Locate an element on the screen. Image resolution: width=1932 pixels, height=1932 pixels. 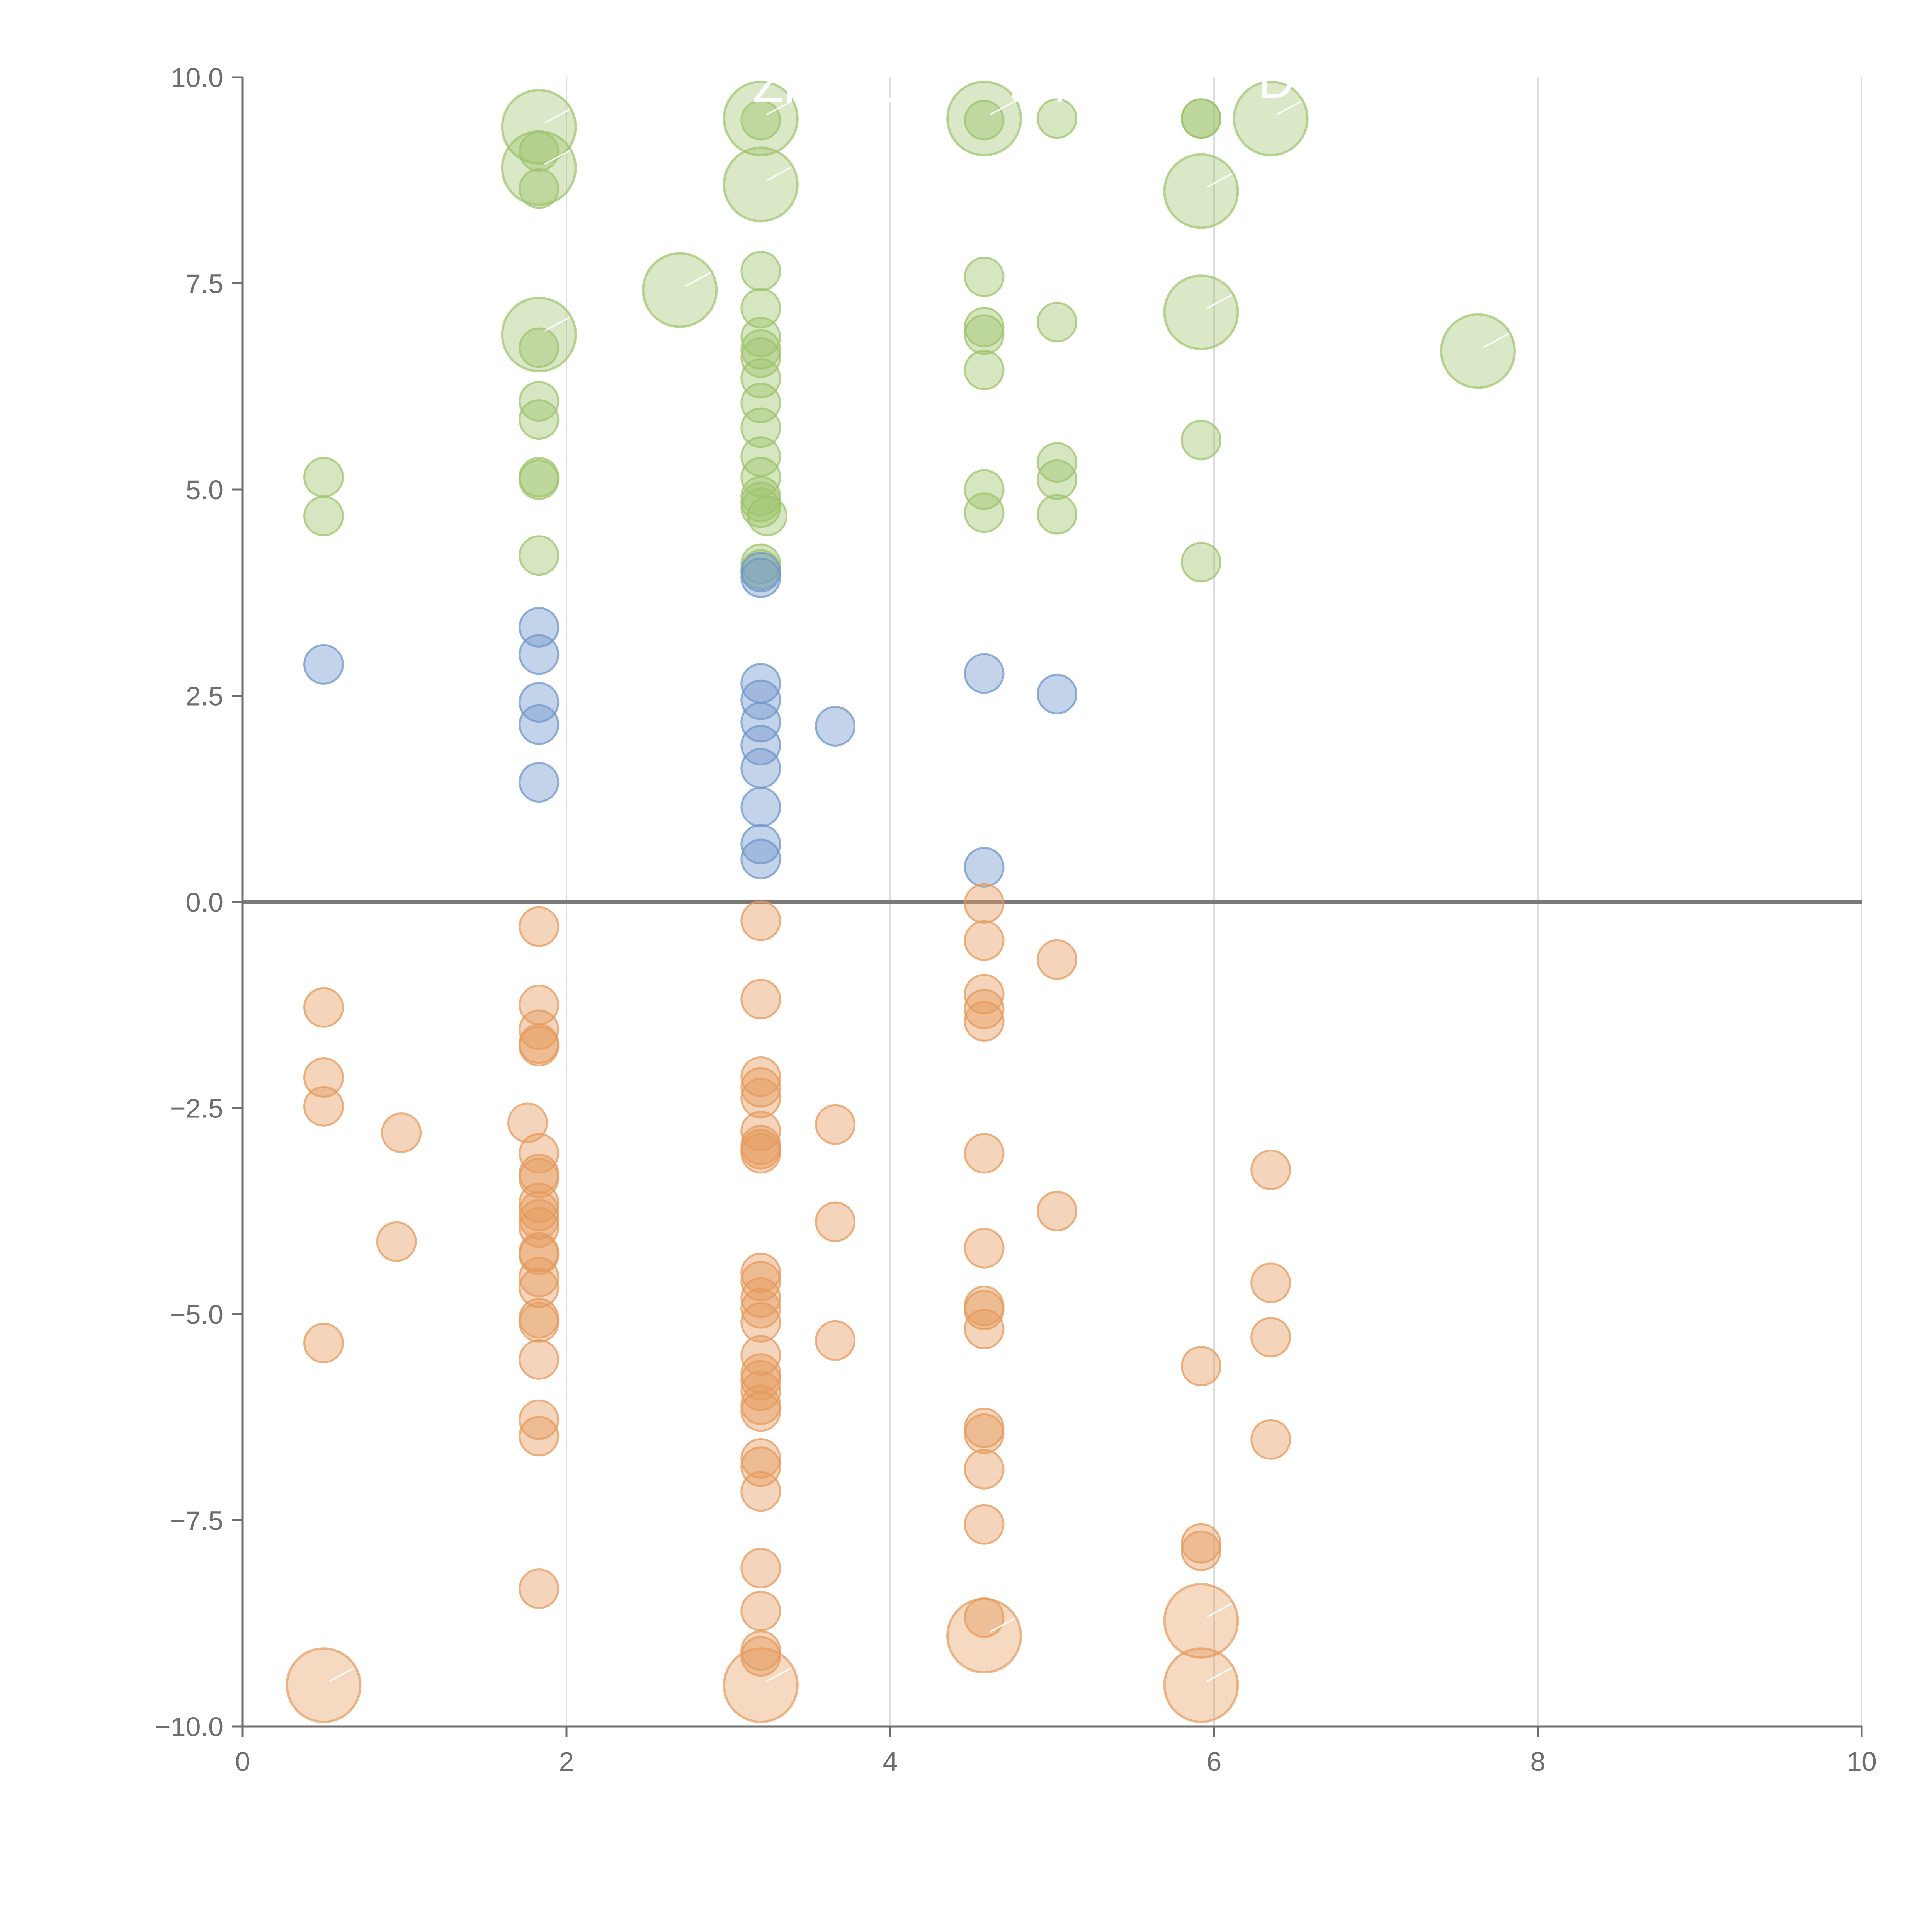
x-tick-label-5: 10 is located at coordinates (1862, 1762).